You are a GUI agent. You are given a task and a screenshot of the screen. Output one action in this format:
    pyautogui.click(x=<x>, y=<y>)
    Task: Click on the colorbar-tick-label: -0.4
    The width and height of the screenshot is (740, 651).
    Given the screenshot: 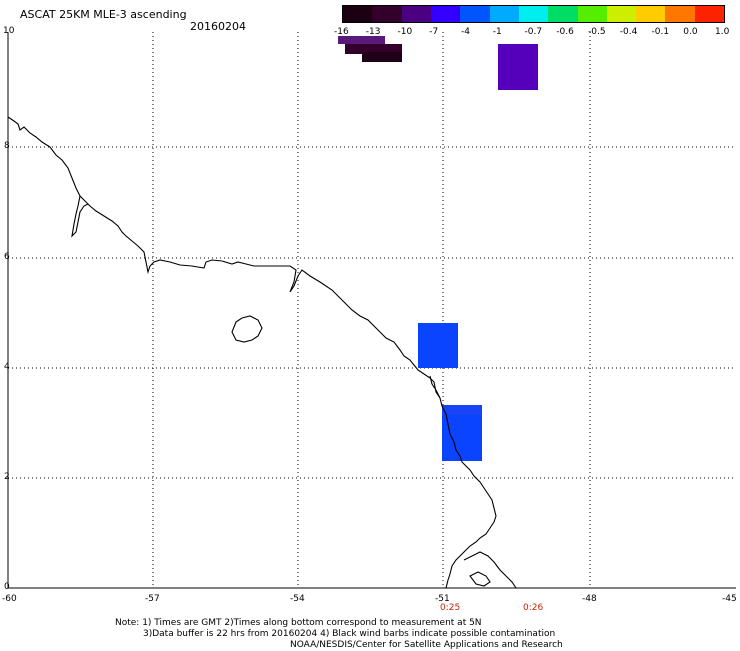 What is the action you would take?
    pyautogui.click(x=628, y=32)
    